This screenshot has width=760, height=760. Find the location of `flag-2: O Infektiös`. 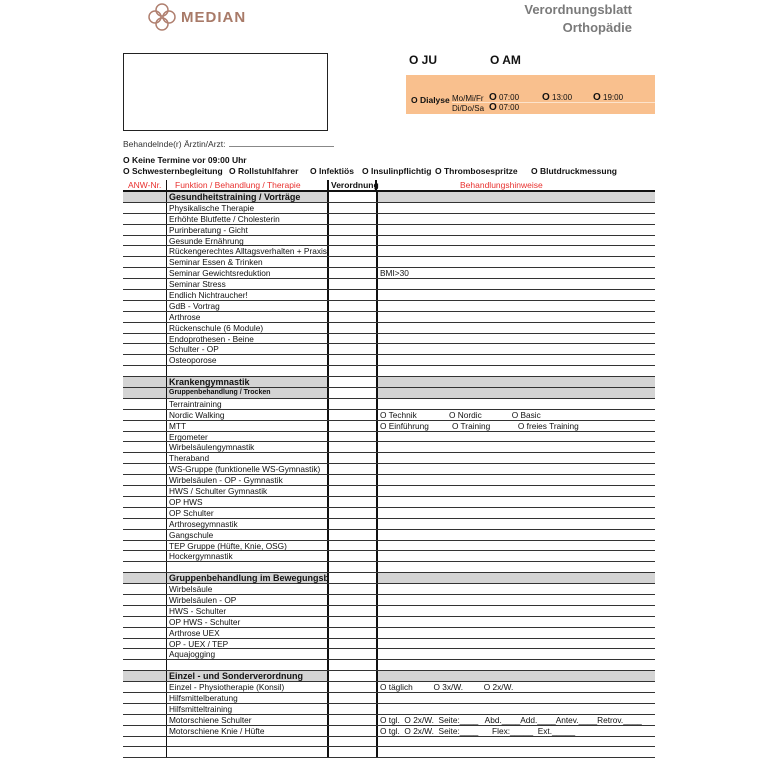

flag-2: O Infektiös is located at coordinates (332, 171).